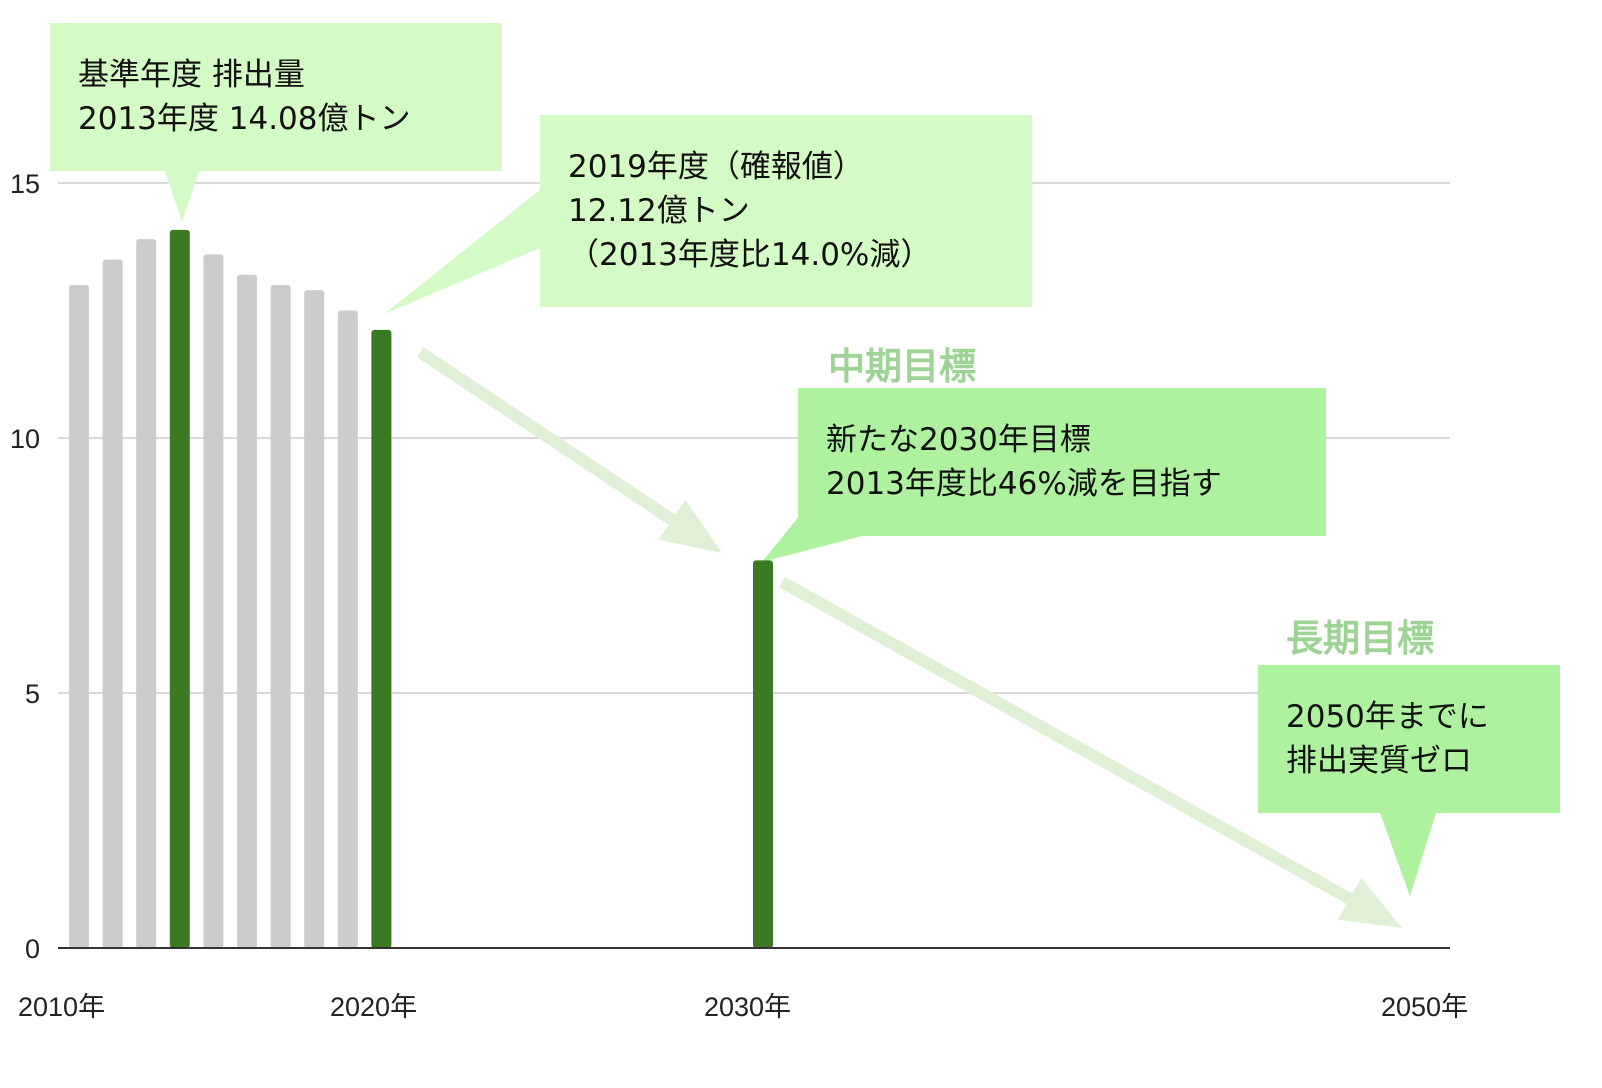 Image resolution: width=1602 pixels, height=1088 pixels. What do you see at coordinates (1425, 1007) in the screenshot?
I see `x-tick-label-2050: 2050年` at bounding box center [1425, 1007].